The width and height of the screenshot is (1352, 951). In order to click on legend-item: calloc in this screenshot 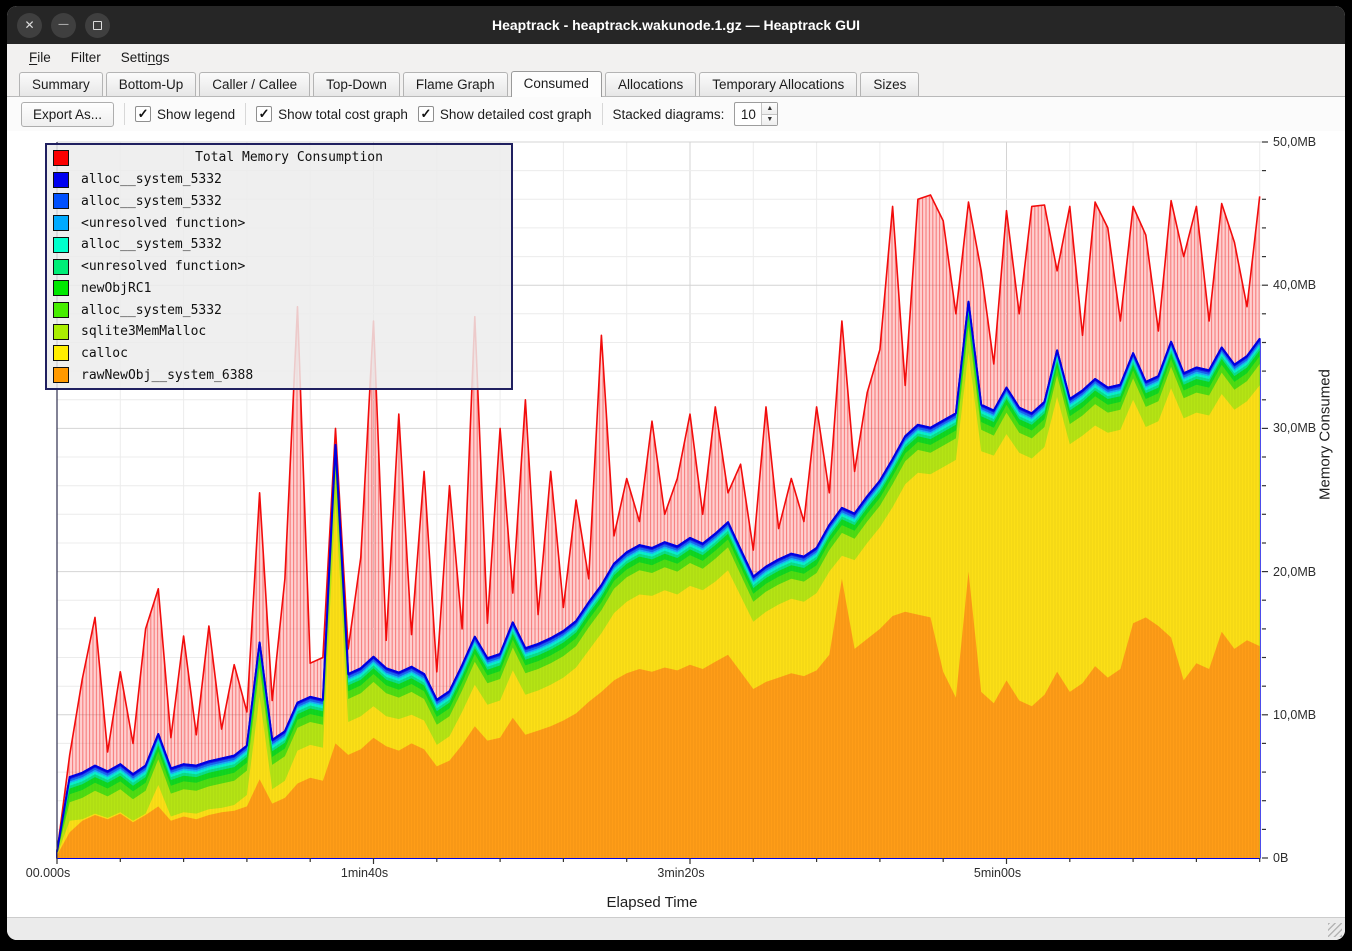, I will do `click(279, 354)`.